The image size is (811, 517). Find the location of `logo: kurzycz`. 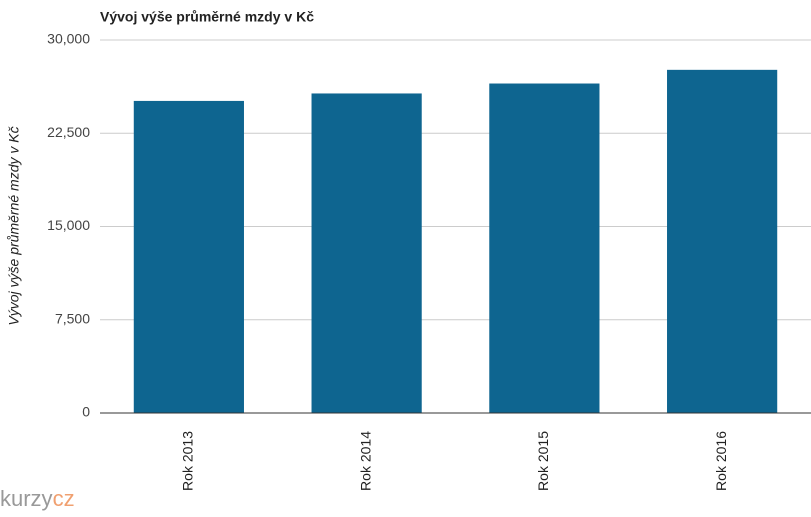

logo: kurzycz is located at coordinates (37, 498).